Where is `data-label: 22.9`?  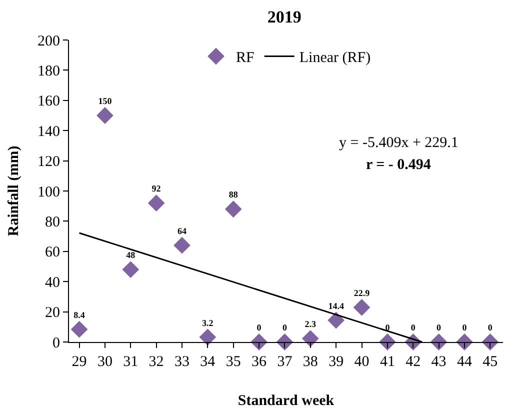 data-label: 22.9 is located at coordinates (362, 293).